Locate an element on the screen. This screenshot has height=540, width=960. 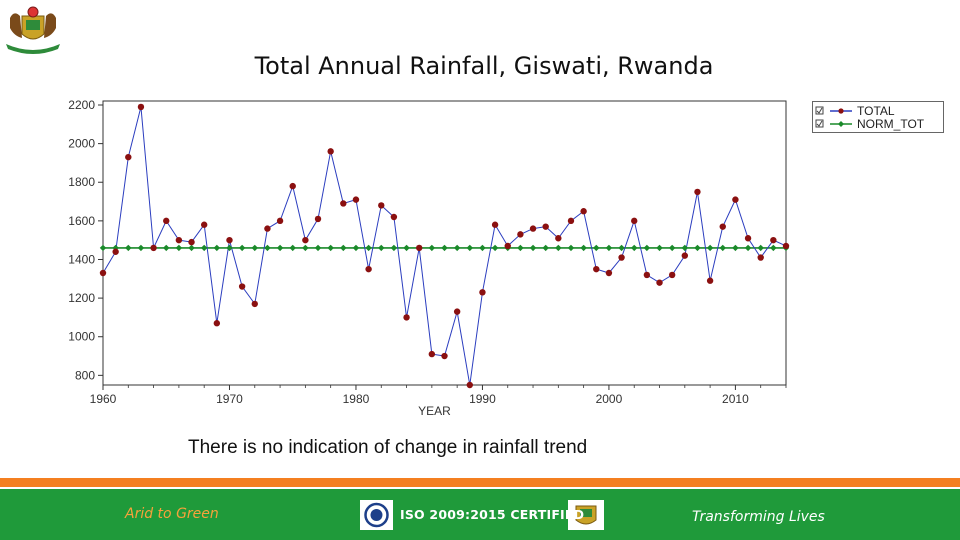
y-tick-label: 2000 is located at coordinates (81, 144).